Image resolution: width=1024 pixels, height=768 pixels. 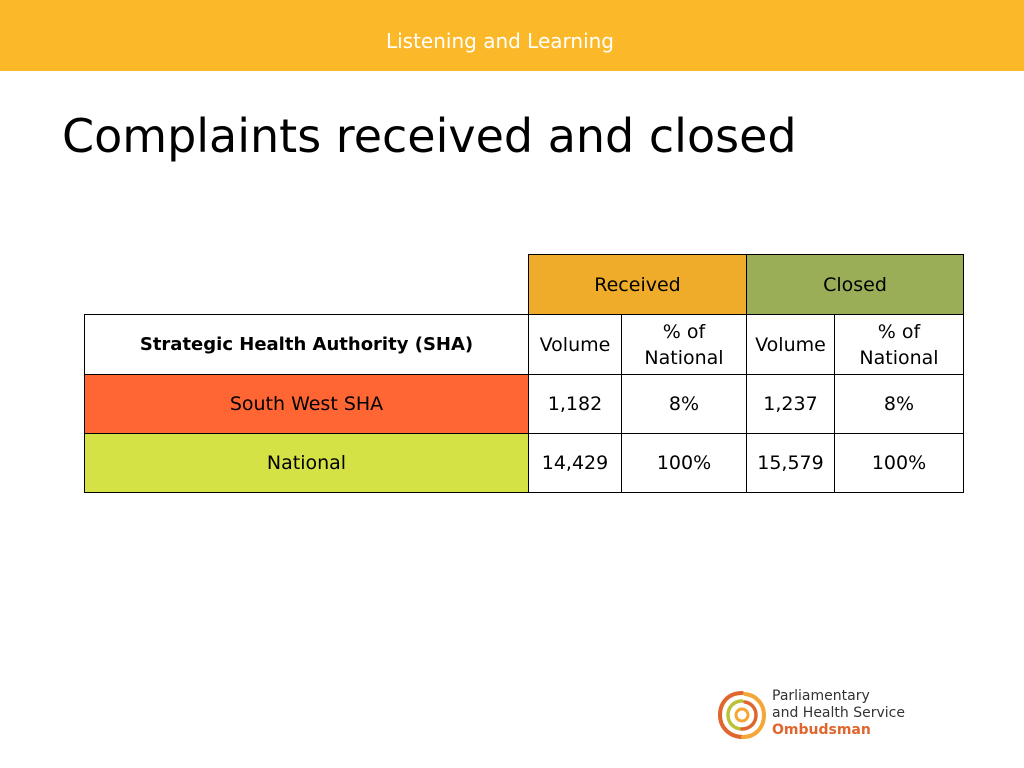 I want to click on group-header-row: Received Closed, so click(x=524, y=284).